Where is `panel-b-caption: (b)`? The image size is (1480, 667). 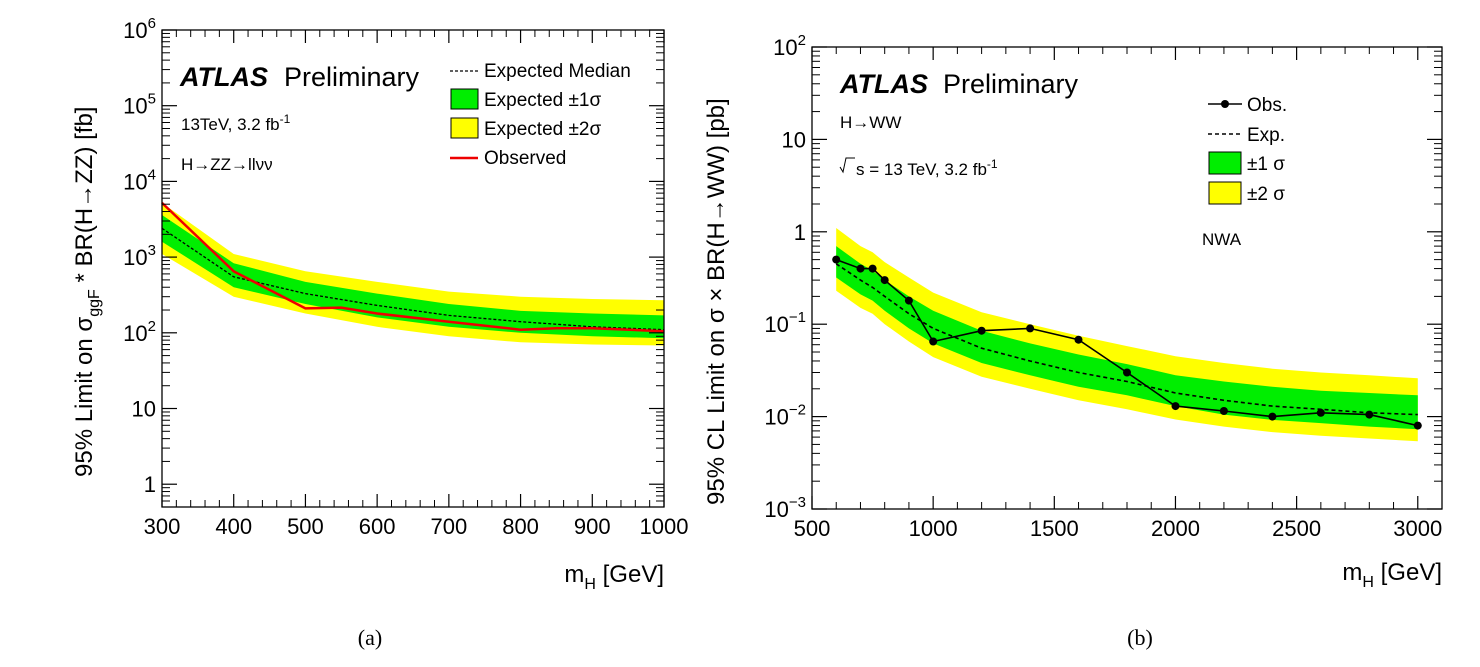 panel-b-caption: (b) is located at coordinates (1140, 637).